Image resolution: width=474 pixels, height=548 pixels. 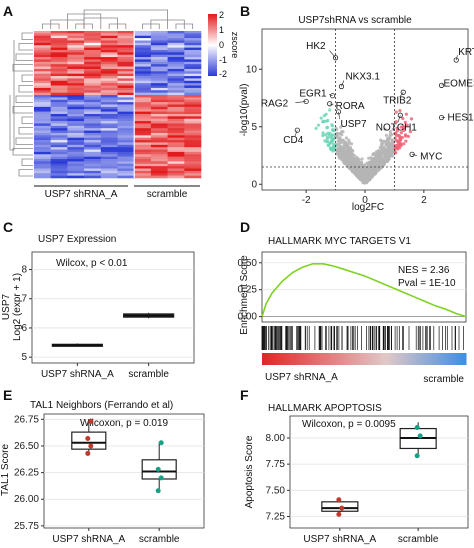 I want to click on gene-label: USP7, so click(x=354, y=124).